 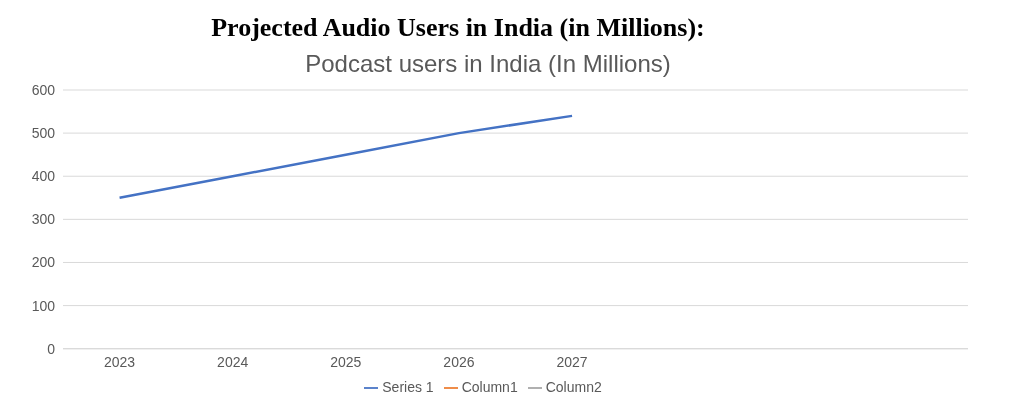 What do you see at coordinates (233, 361) in the screenshot?
I see `x-tick-label: 2024` at bounding box center [233, 361].